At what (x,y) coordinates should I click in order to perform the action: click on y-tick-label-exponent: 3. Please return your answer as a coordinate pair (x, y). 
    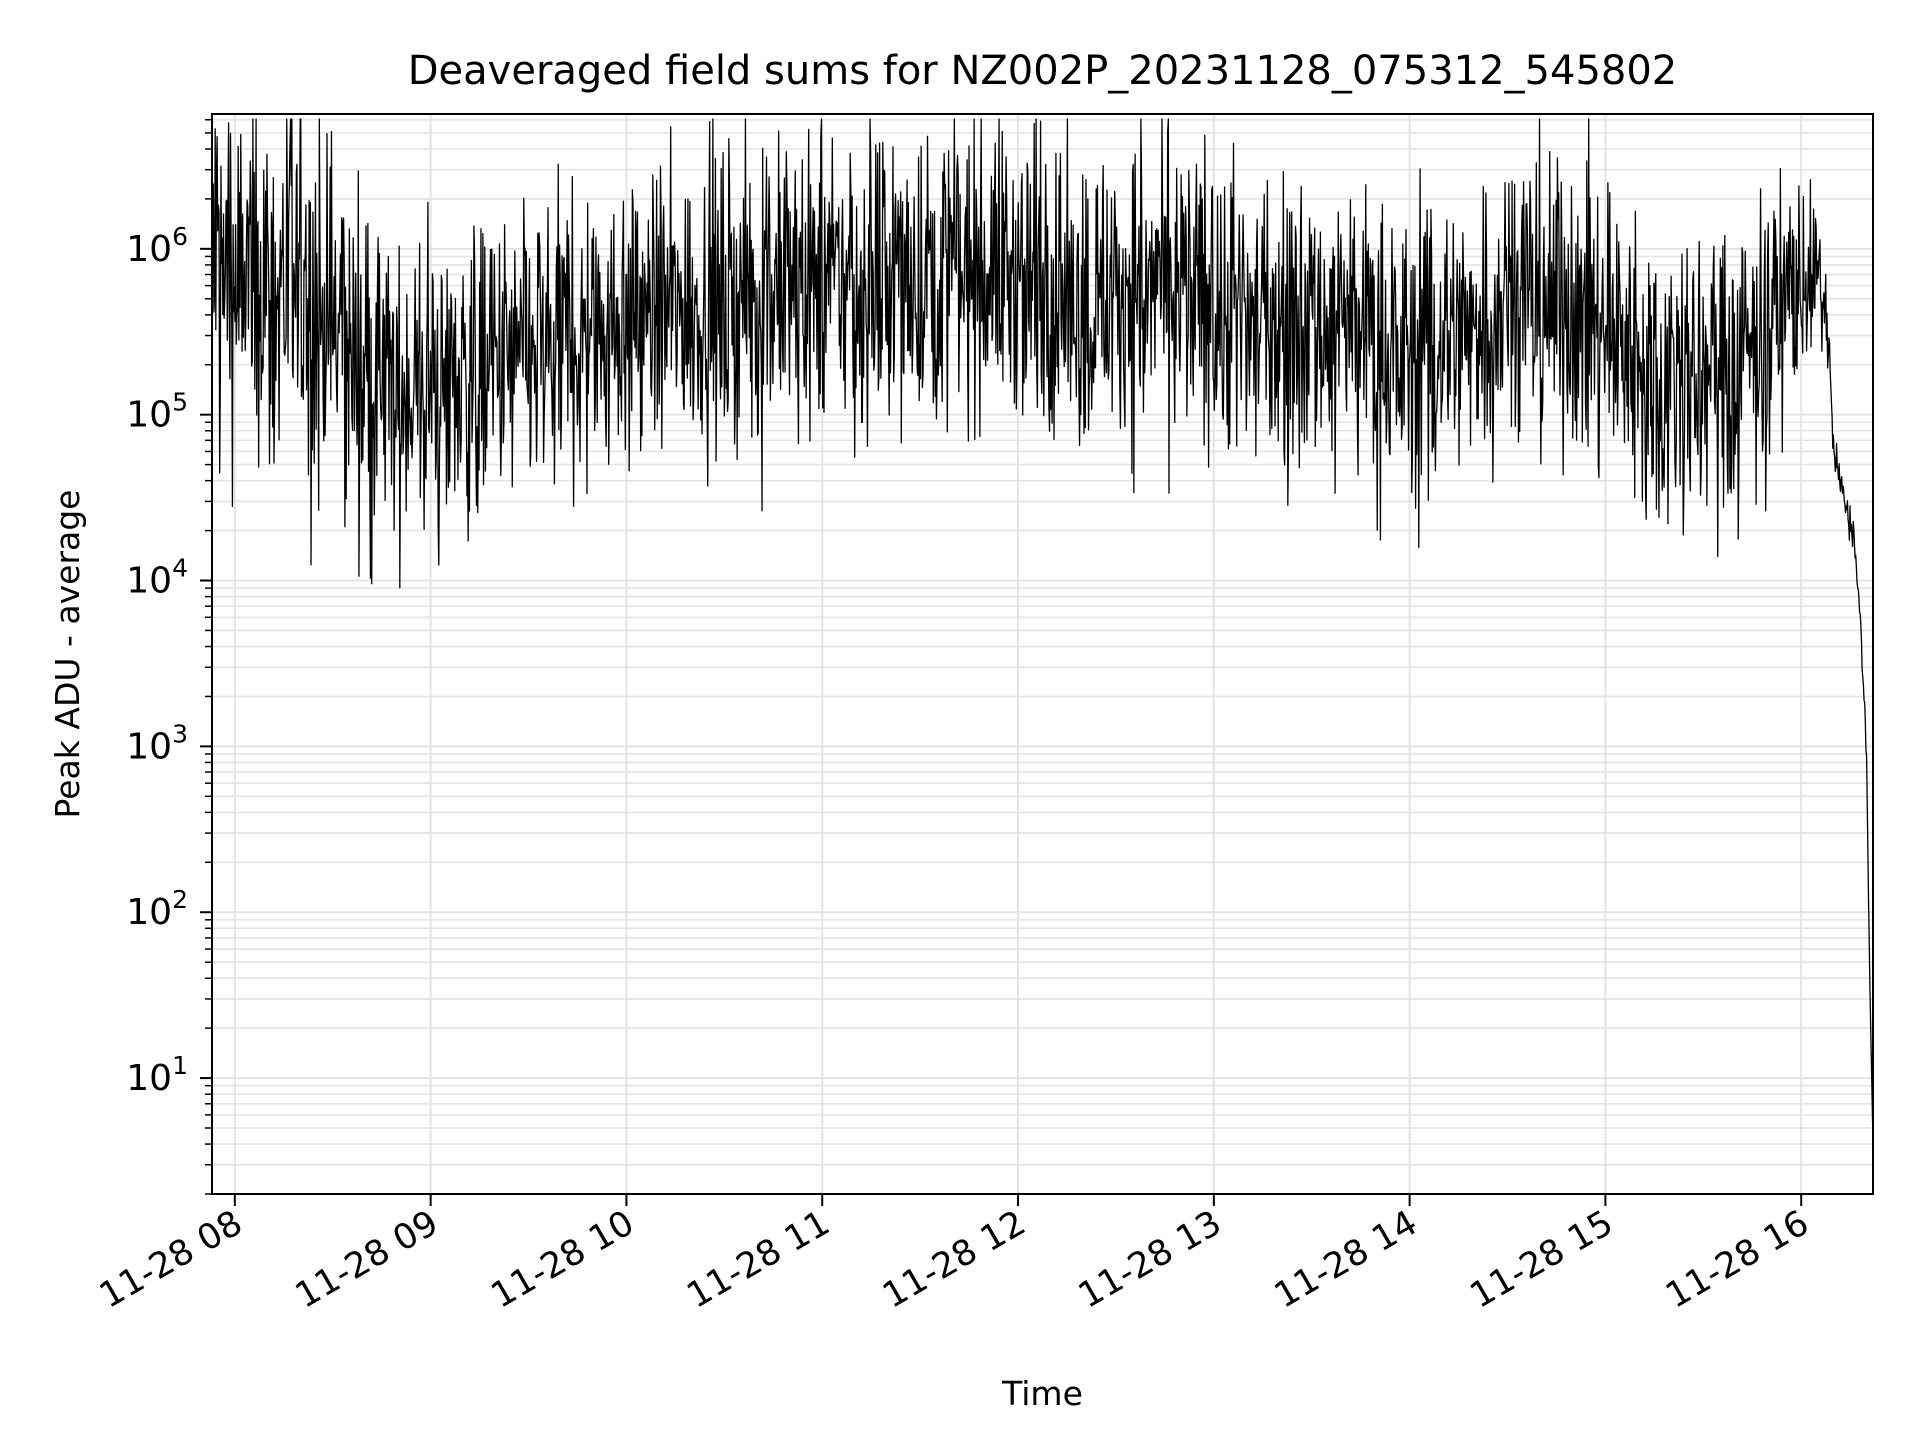
    Looking at the image, I should click on (180, 733).